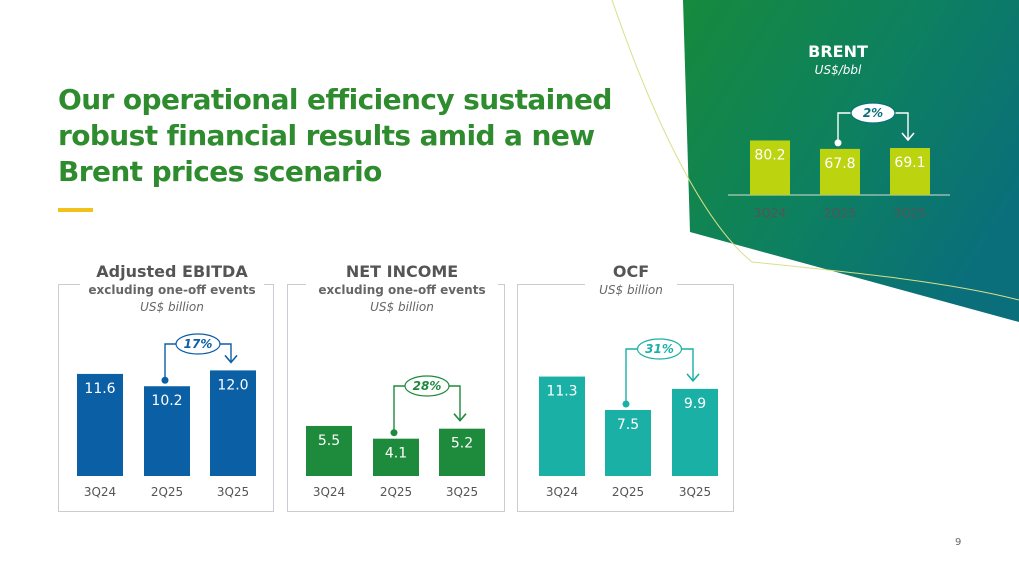 Image resolution: width=1019 pixels, height=573 pixels. Describe the element at coordinates (100, 492) in the screenshot. I see `ebitda-tick-3Q24: 3Q24` at that location.